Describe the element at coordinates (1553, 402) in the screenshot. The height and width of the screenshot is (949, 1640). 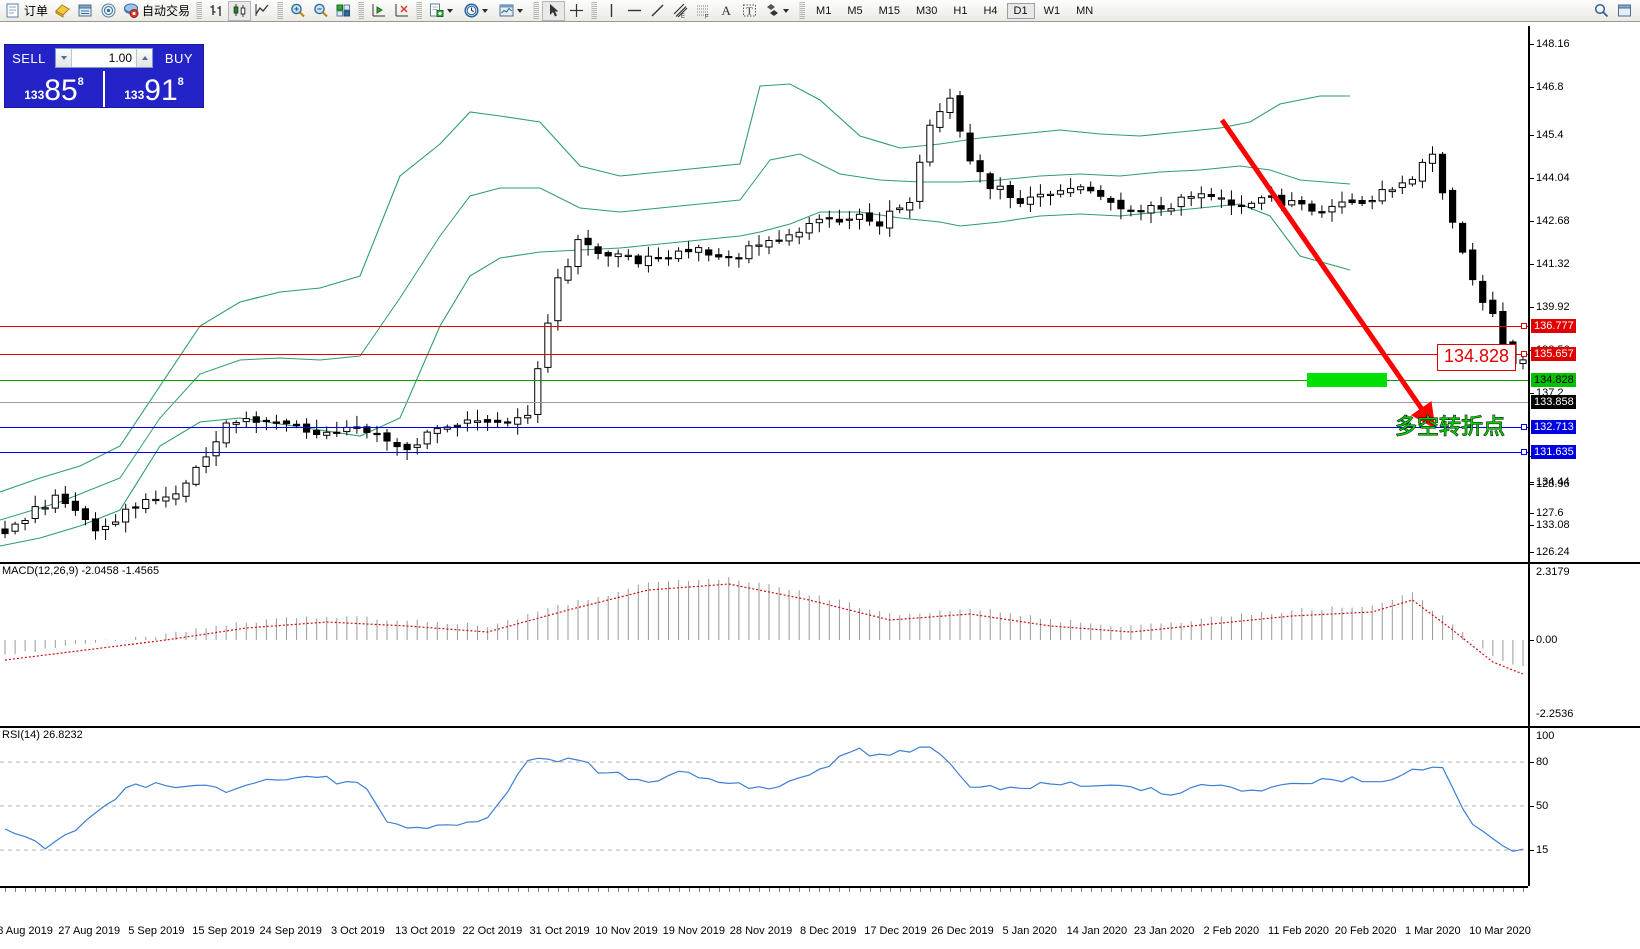
I see `badge-133858: 133.858` at that location.